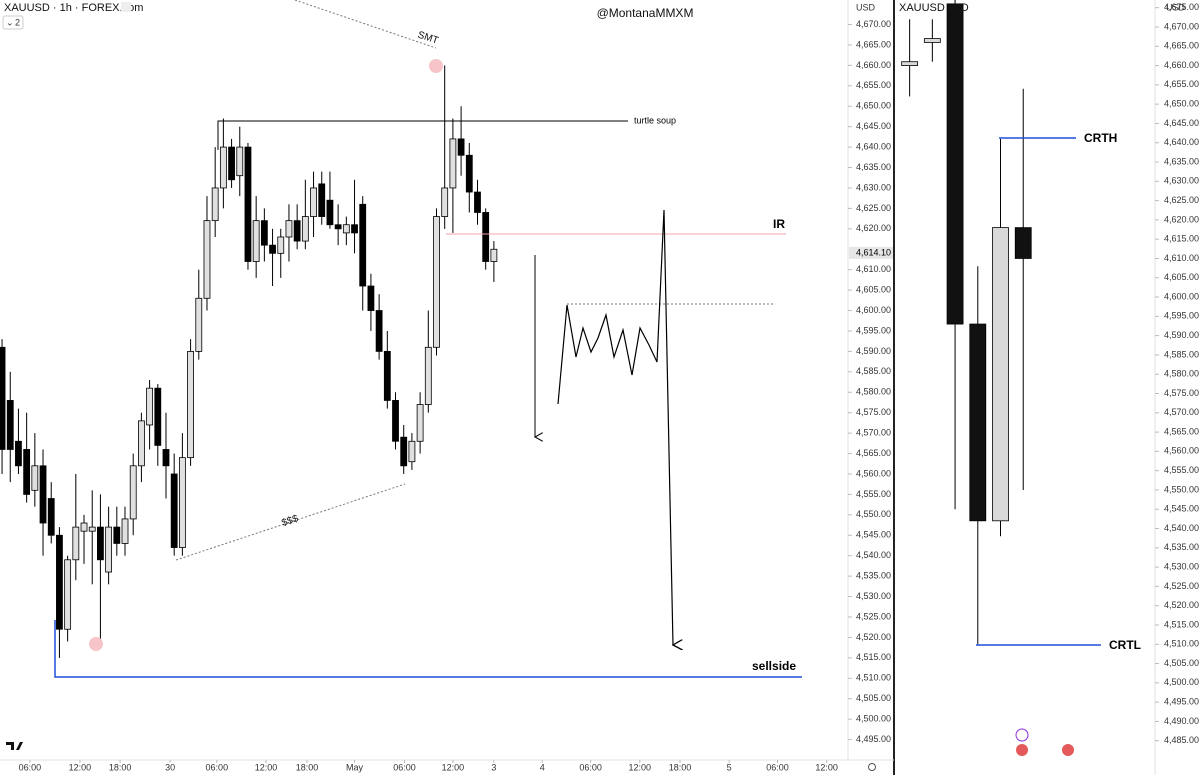 The height and width of the screenshot is (775, 1199). I want to click on sss-label: $$$, so click(290, 521).